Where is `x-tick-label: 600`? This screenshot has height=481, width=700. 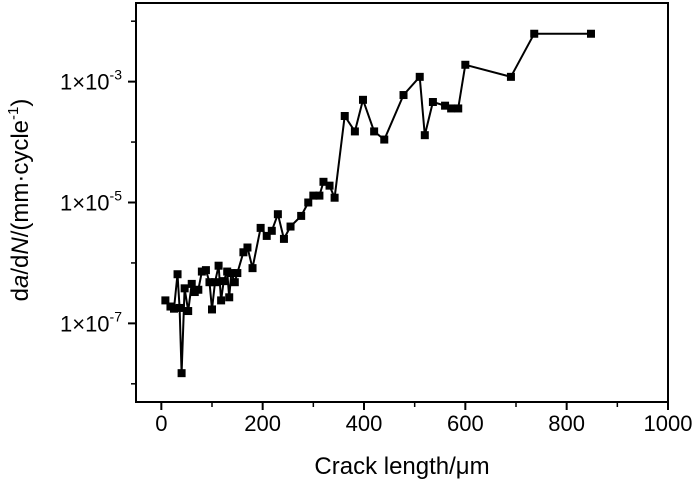 x-tick-label: 600 is located at coordinates (465, 423).